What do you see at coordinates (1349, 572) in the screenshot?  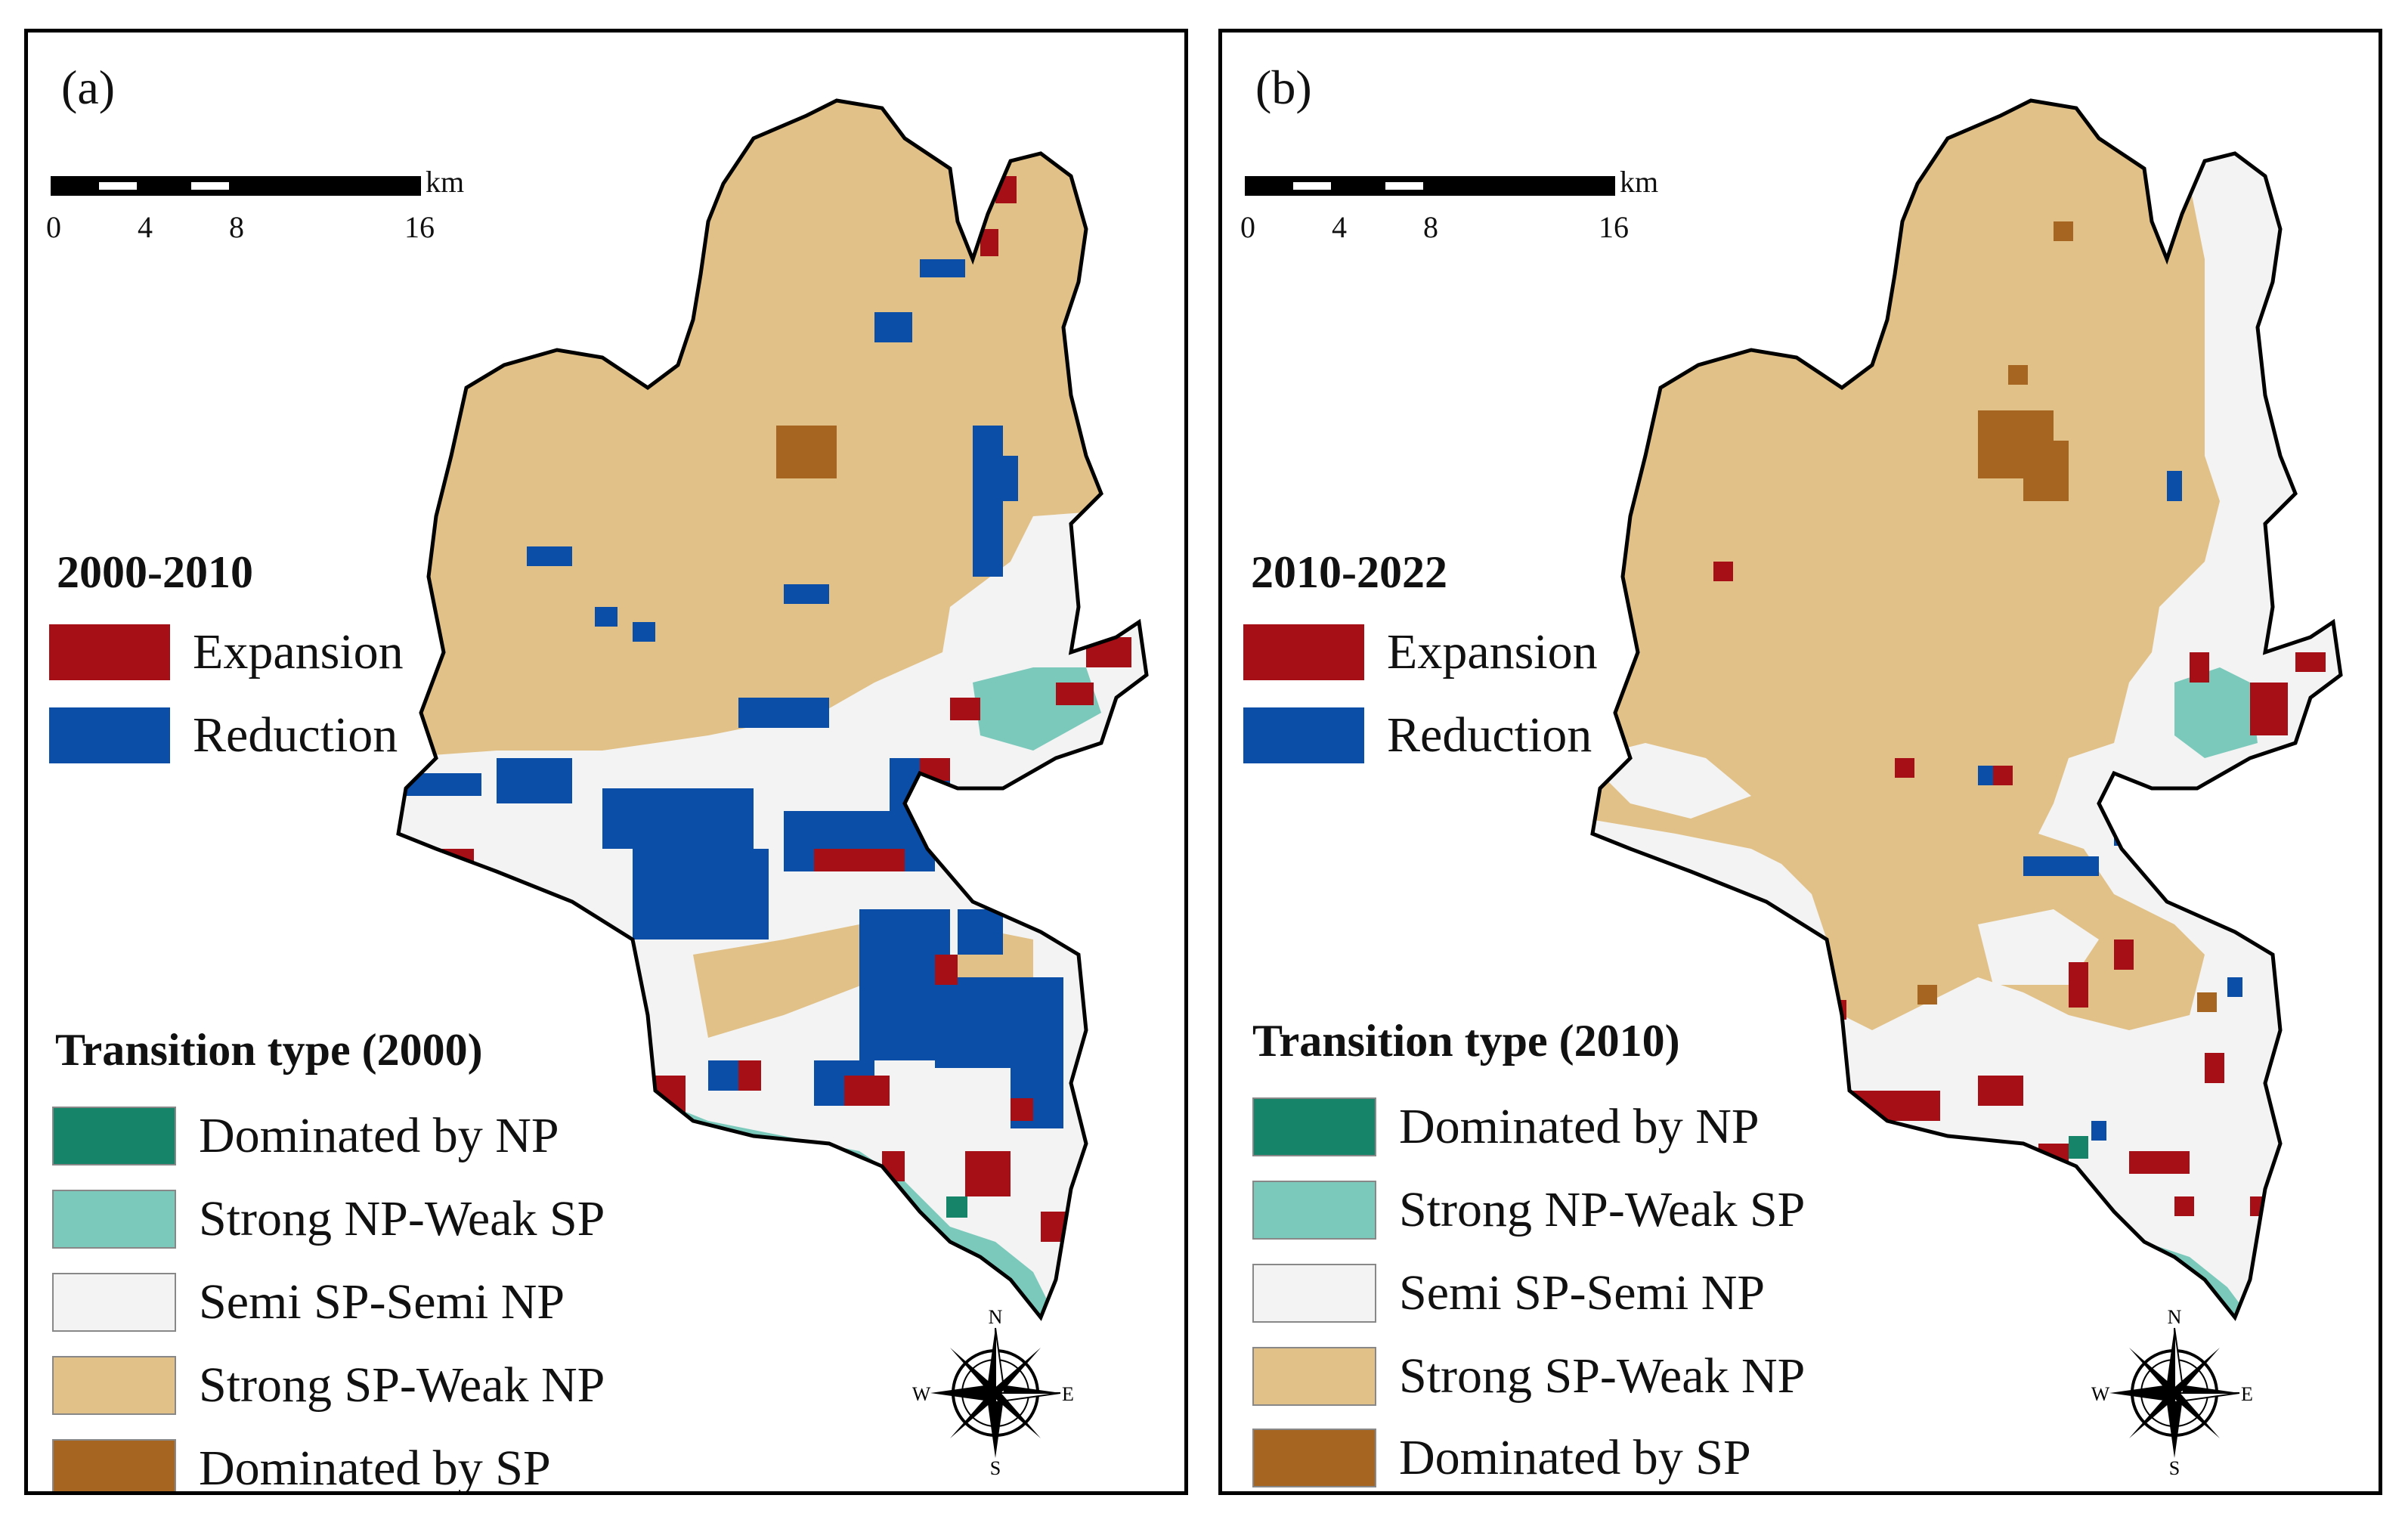 I see `period-title: 2010-2022` at bounding box center [1349, 572].